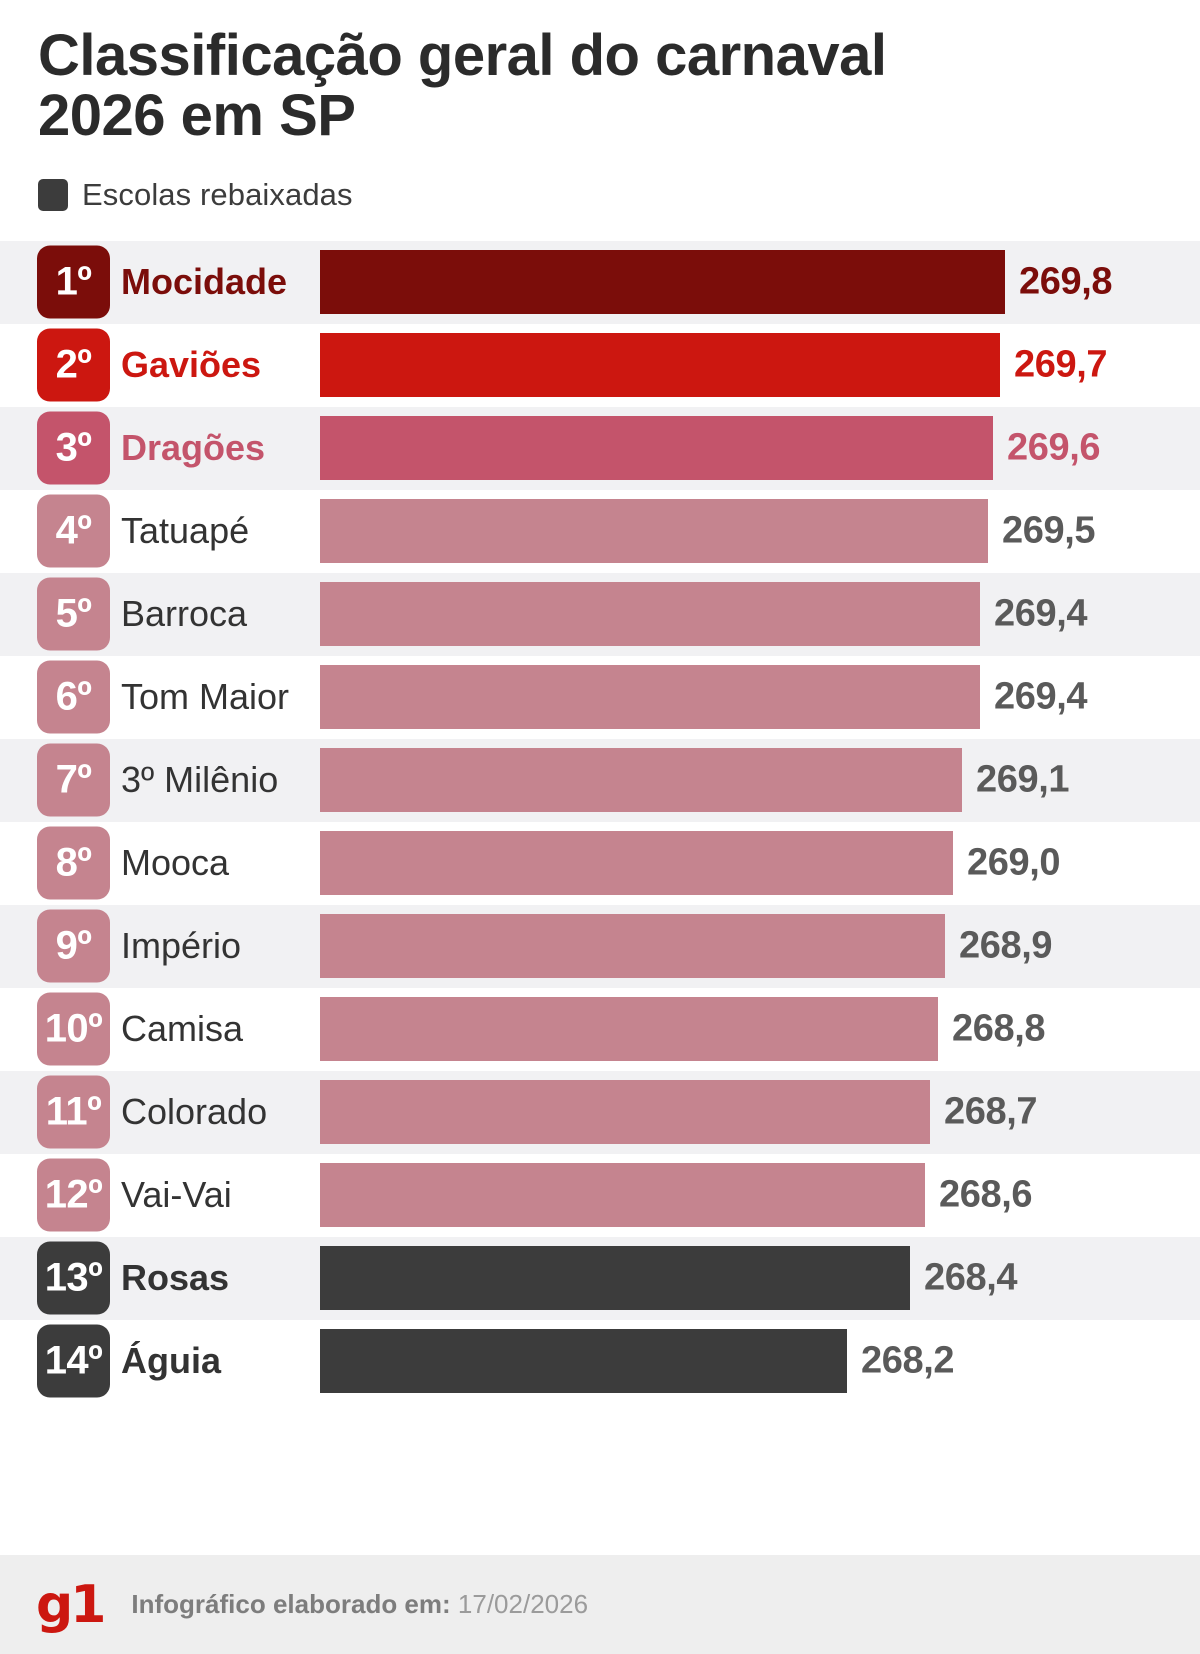 This screenshot has width=1200, height=1654. Describe the element at coordinates (73, 531) in the screenshot. I see `rank-badge: 4º` at that location.